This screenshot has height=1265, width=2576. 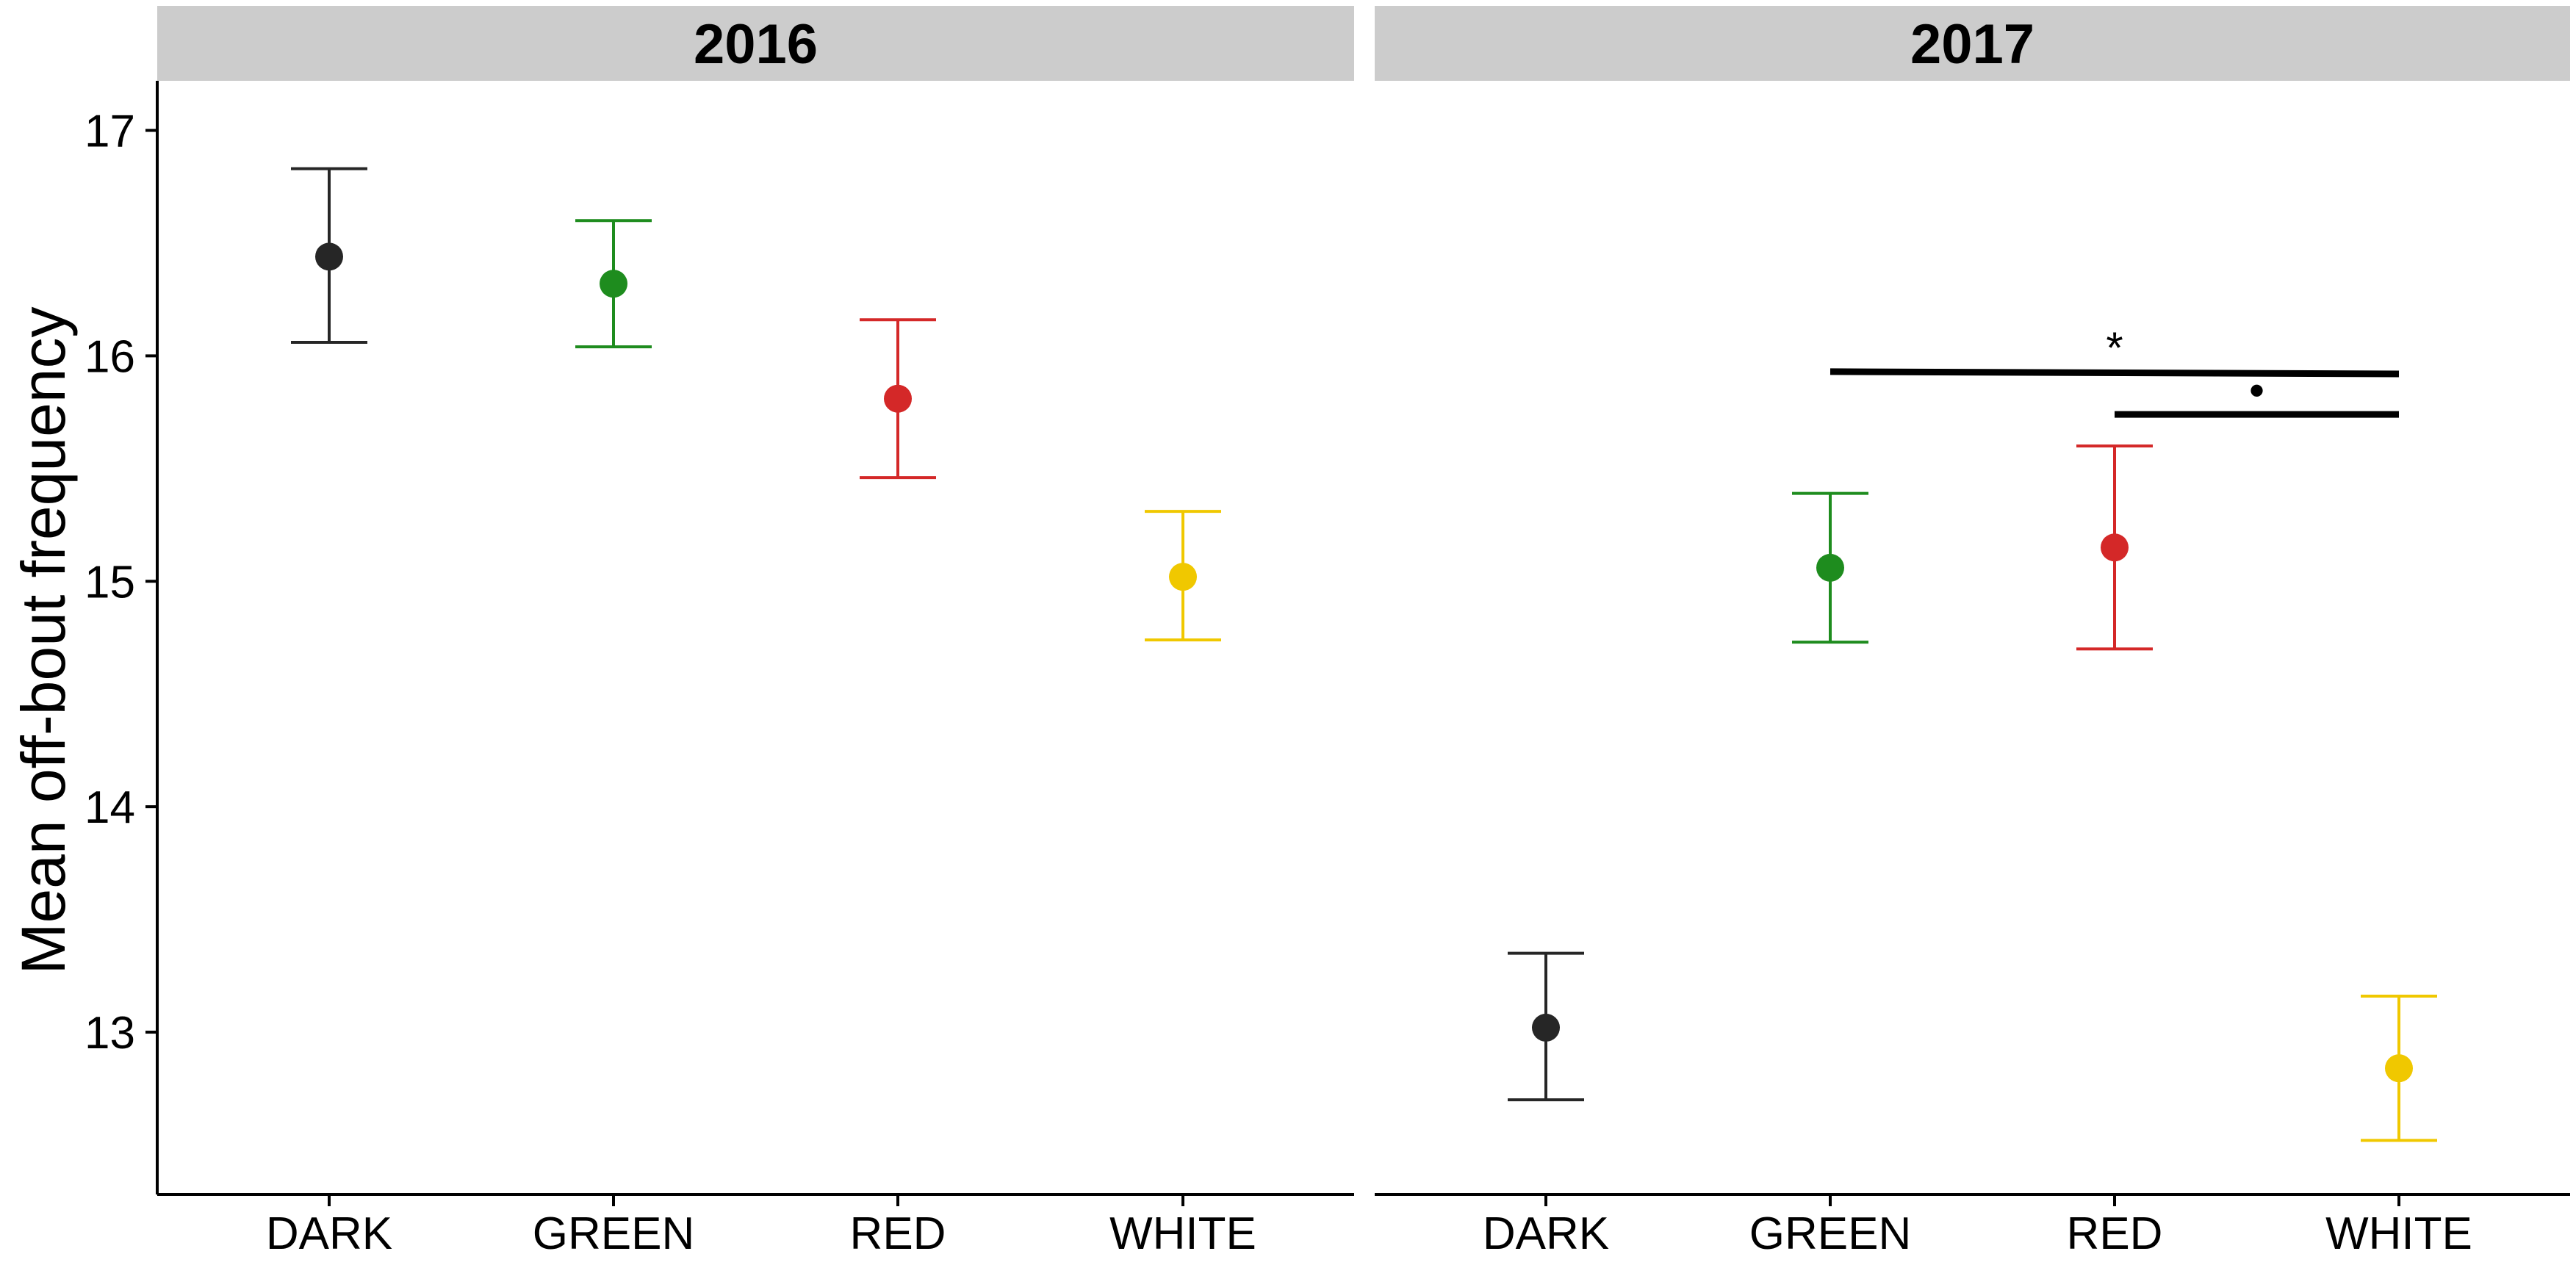 I want to click on significance-line, so click(x=2115, y=373).